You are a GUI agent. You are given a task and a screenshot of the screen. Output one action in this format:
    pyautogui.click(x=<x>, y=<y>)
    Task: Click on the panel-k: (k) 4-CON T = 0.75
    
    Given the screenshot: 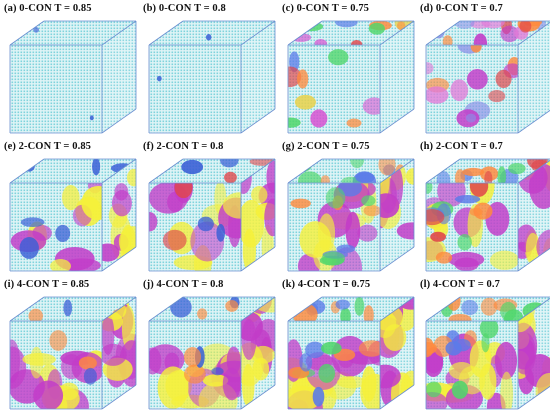 What is the action you would take?
    pyautogui.click(x=348, y=348)
    